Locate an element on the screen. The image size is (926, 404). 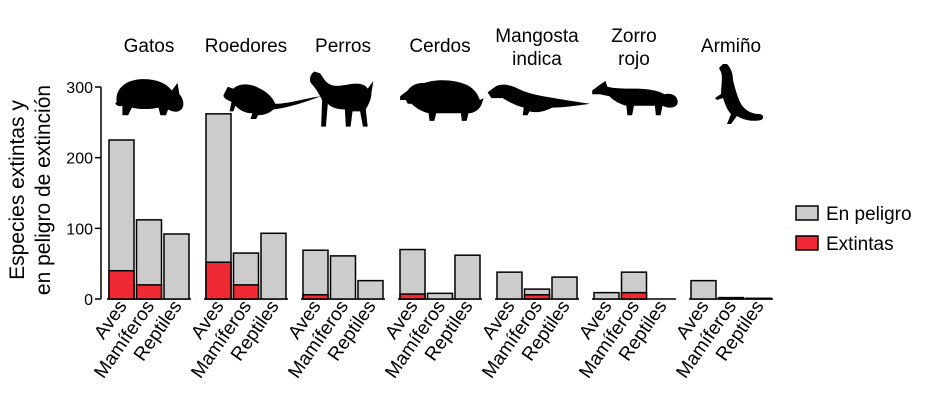
group-label: Zorro is located at coordinates (633, 36).